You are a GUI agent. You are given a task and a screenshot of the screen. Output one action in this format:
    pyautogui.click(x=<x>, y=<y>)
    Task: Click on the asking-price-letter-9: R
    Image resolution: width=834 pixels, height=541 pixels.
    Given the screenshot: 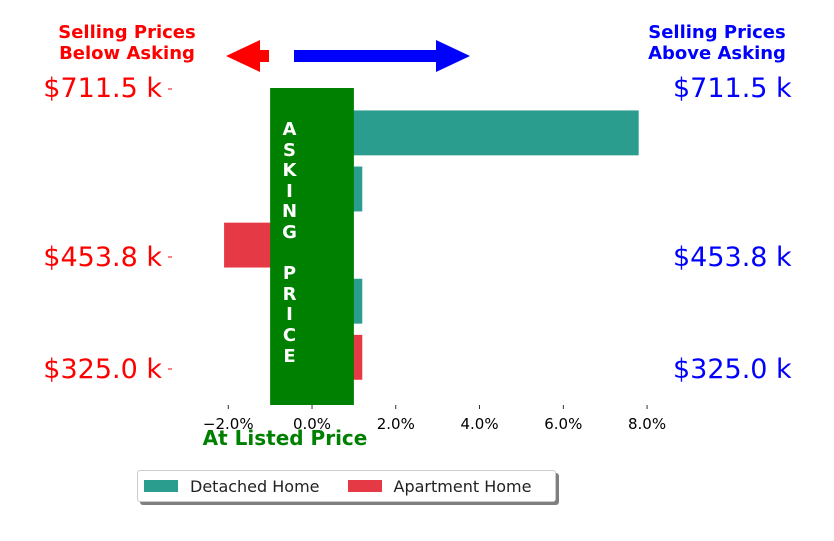 What is the action you would take?
    pyautogui.click(x=290, y=294)
    